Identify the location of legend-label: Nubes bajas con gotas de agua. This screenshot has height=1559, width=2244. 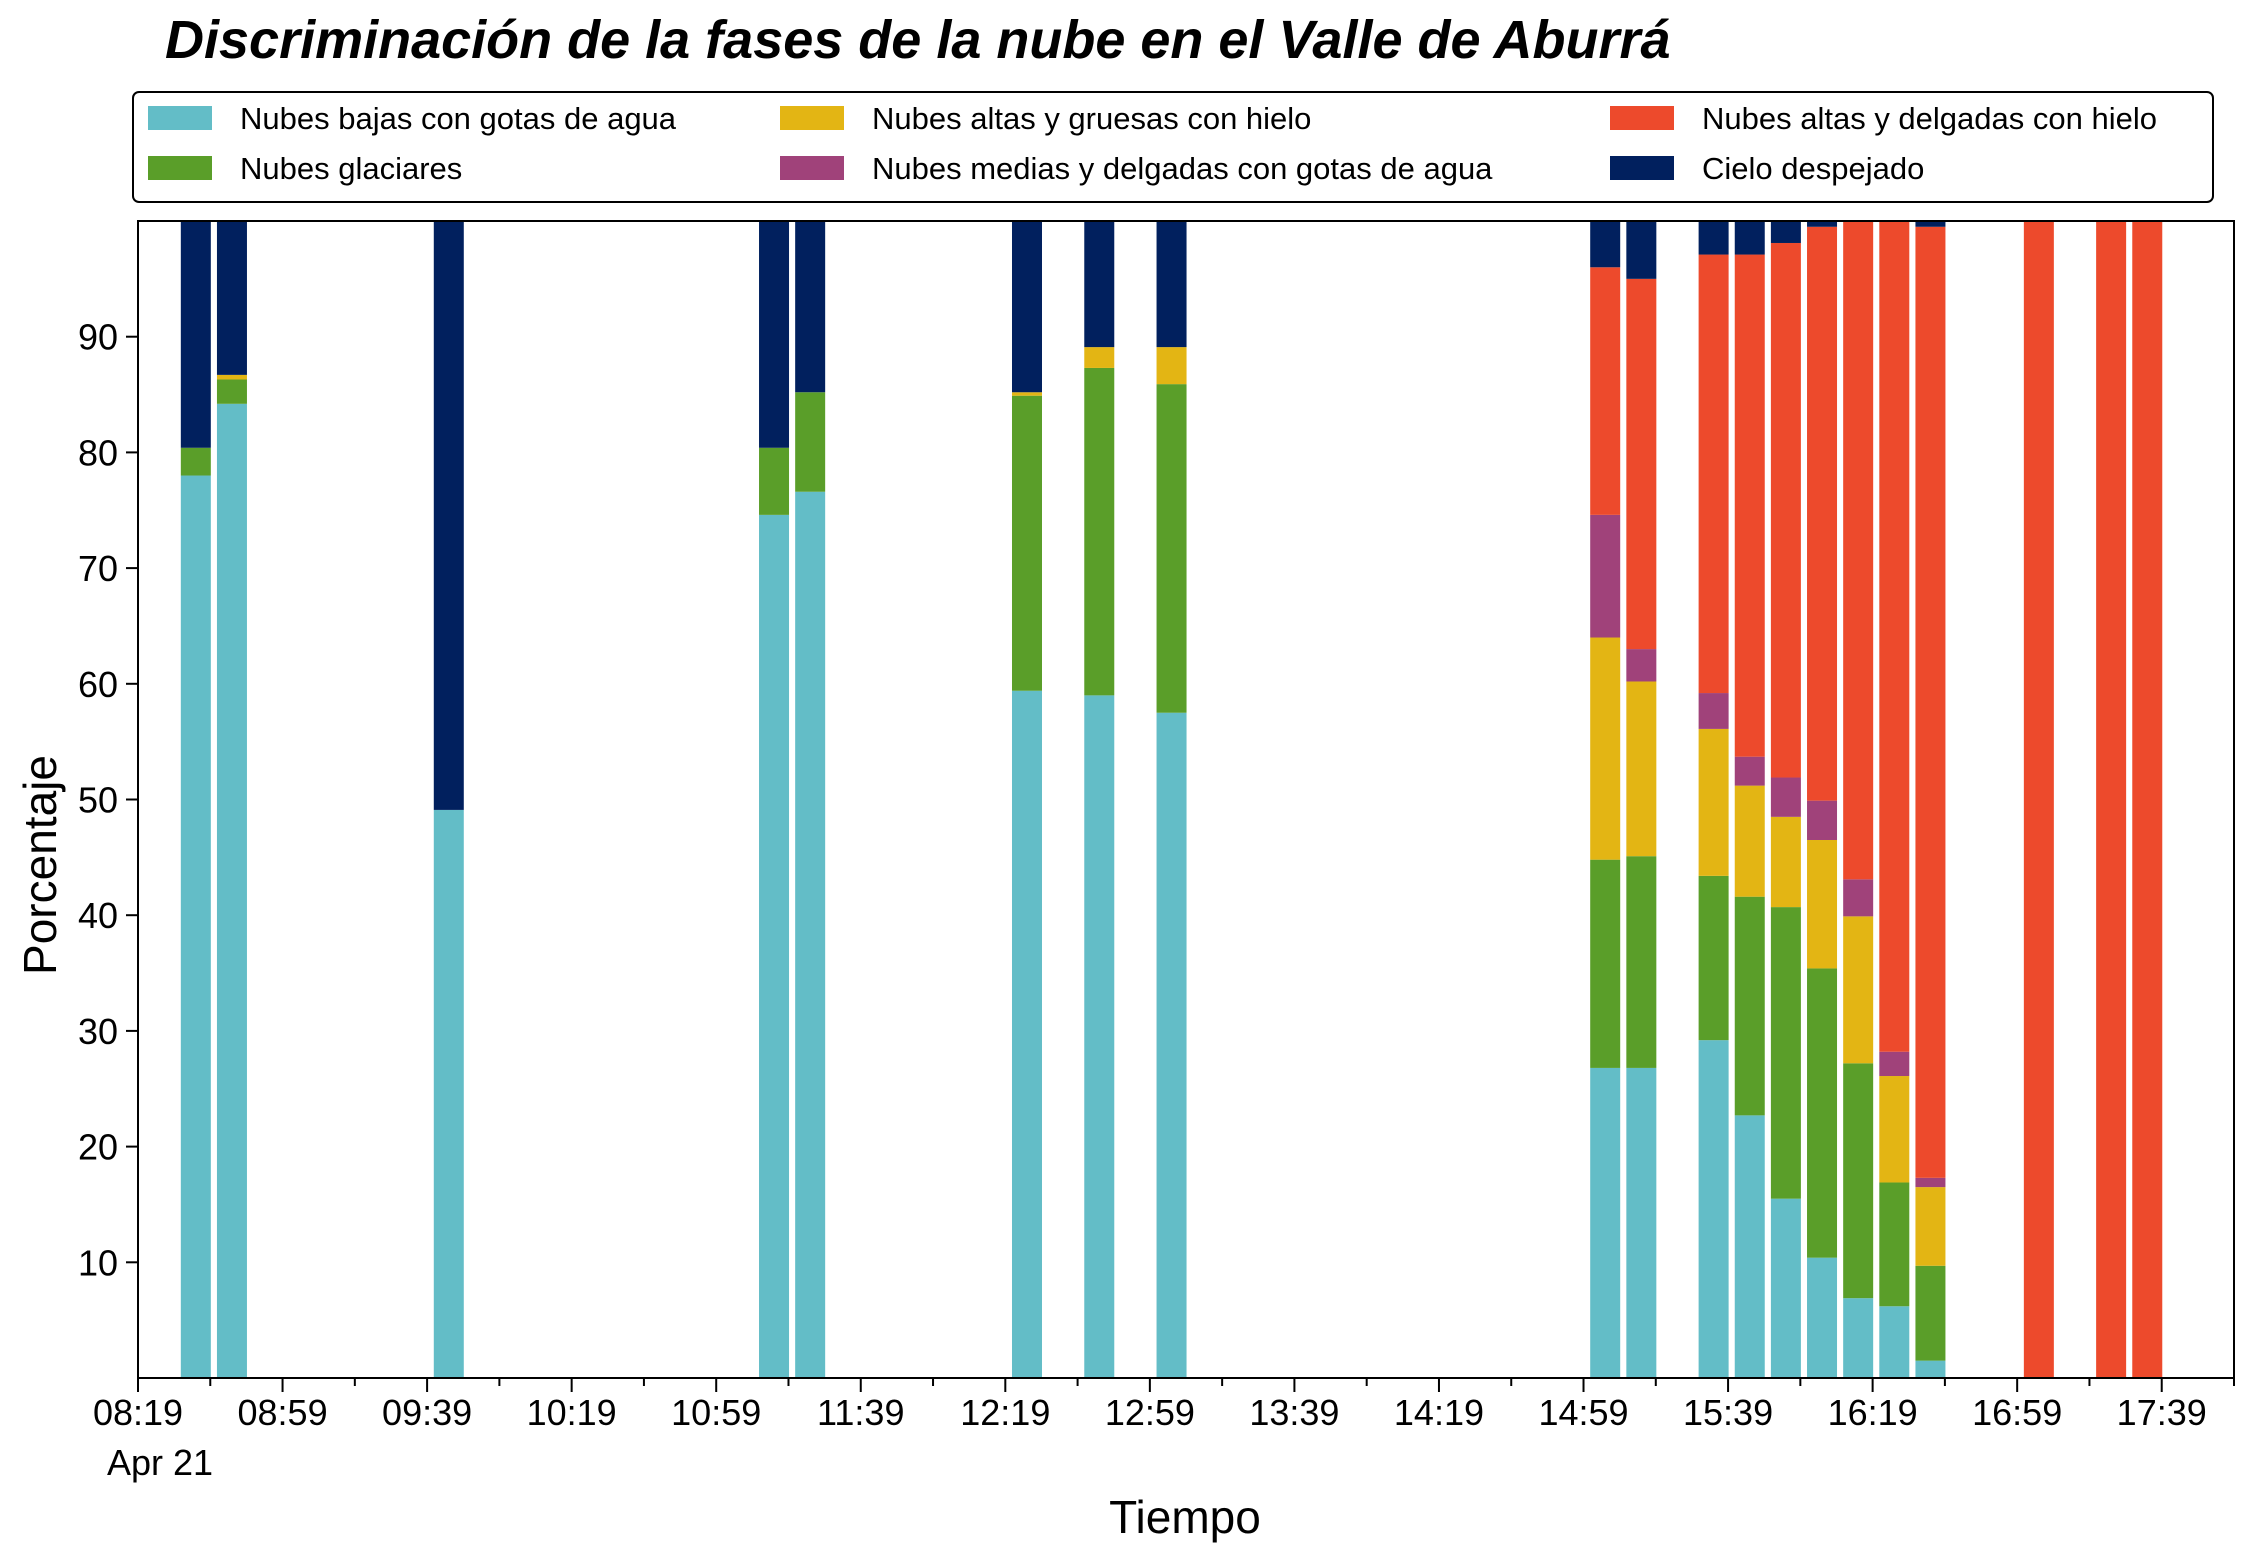
(458, 118).